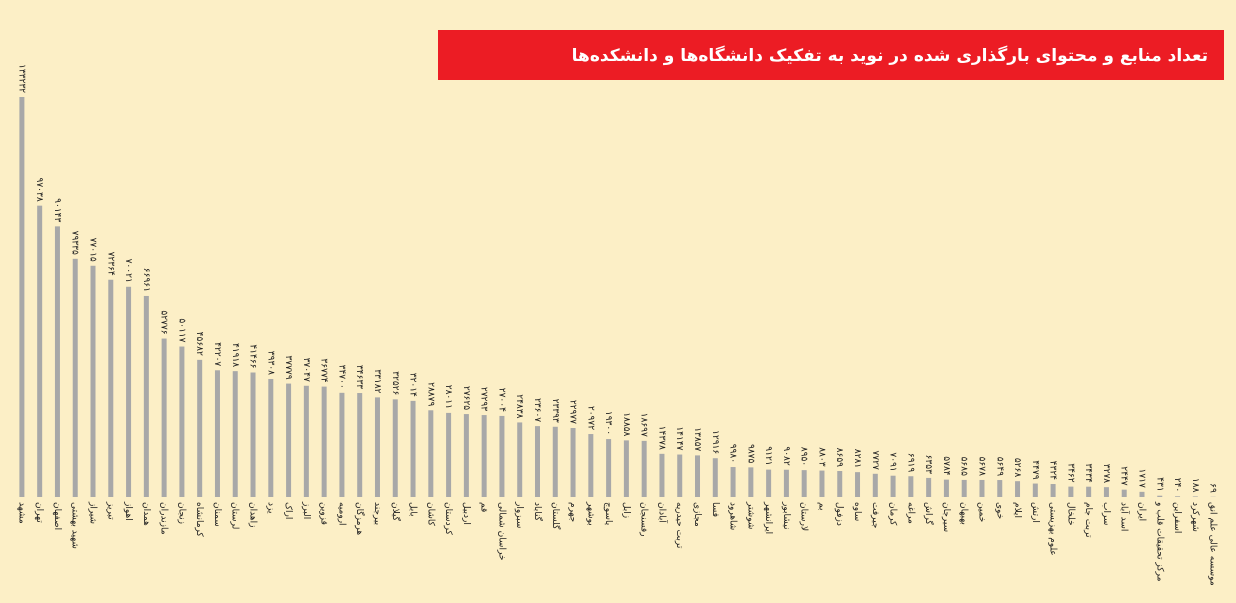  Describe the element at coordinates (146, 514) in the screenshot. I see `x-tick-label: همدان` at that location.